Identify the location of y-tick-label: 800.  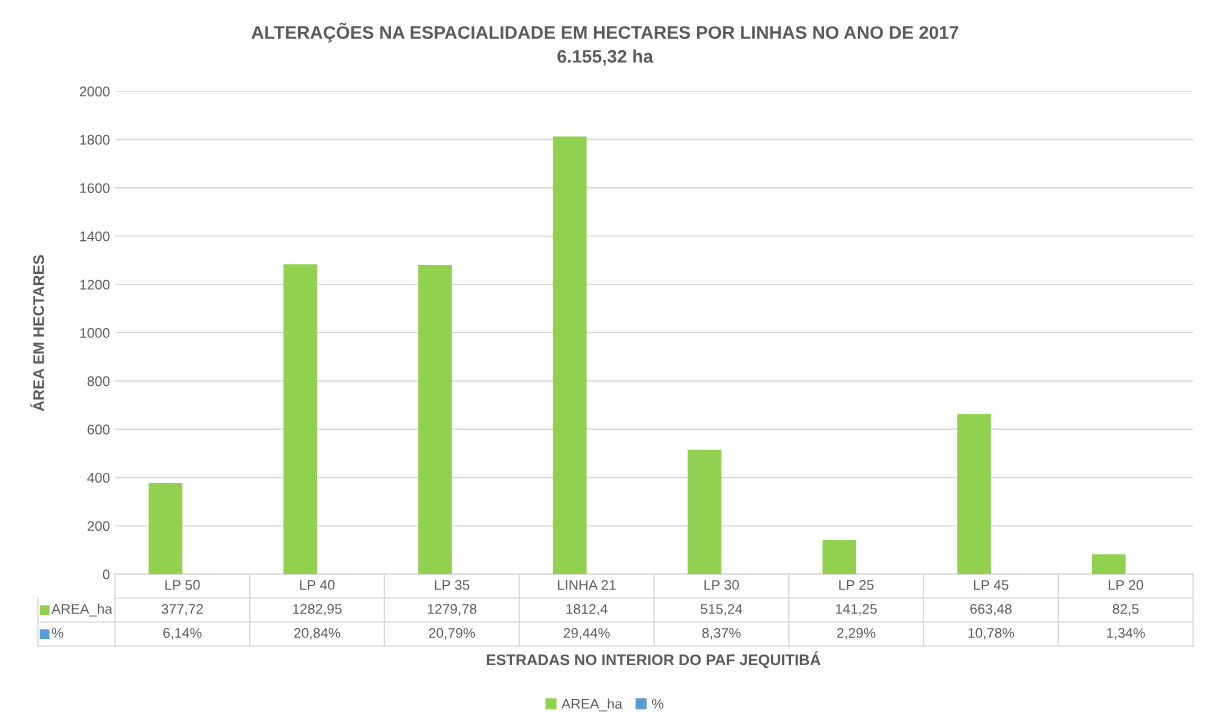
(98, 381).